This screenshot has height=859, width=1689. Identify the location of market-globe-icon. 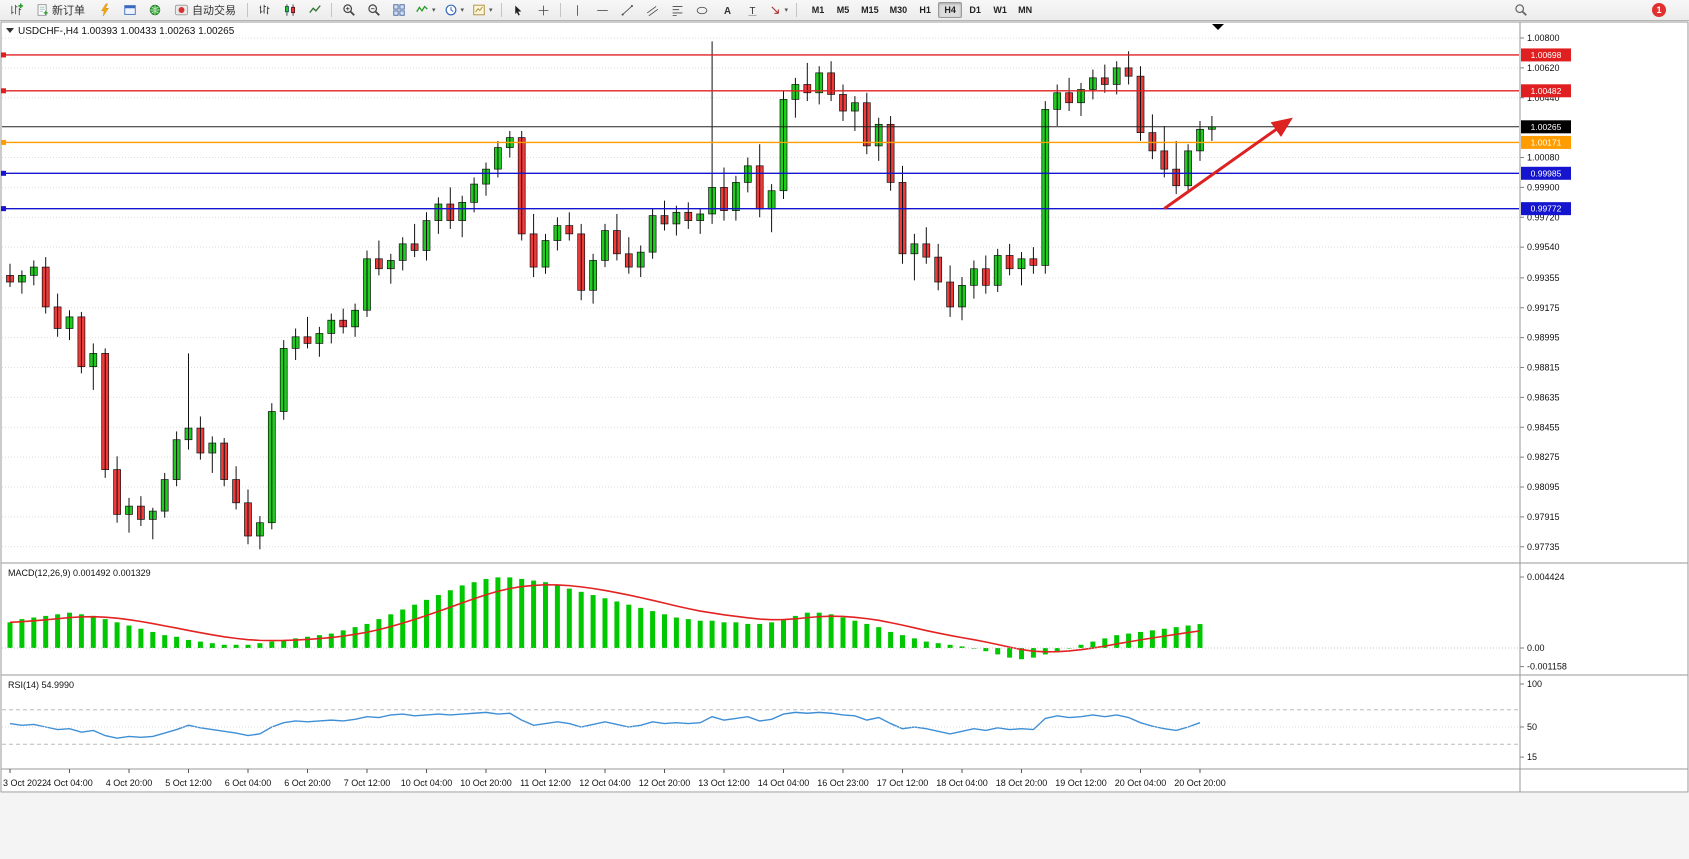
(154, 10).